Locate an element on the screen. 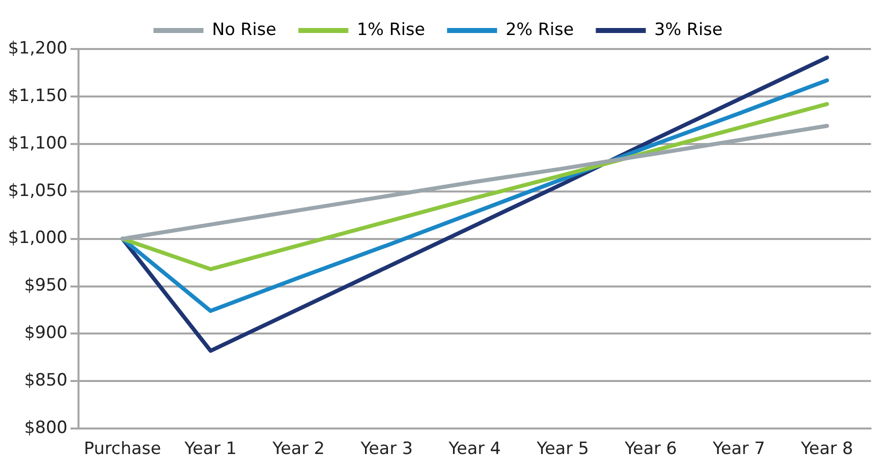 The height and width of the screenshot is (467, 875). y-tick-label: $1,150 is located at coordinates (38, 96).